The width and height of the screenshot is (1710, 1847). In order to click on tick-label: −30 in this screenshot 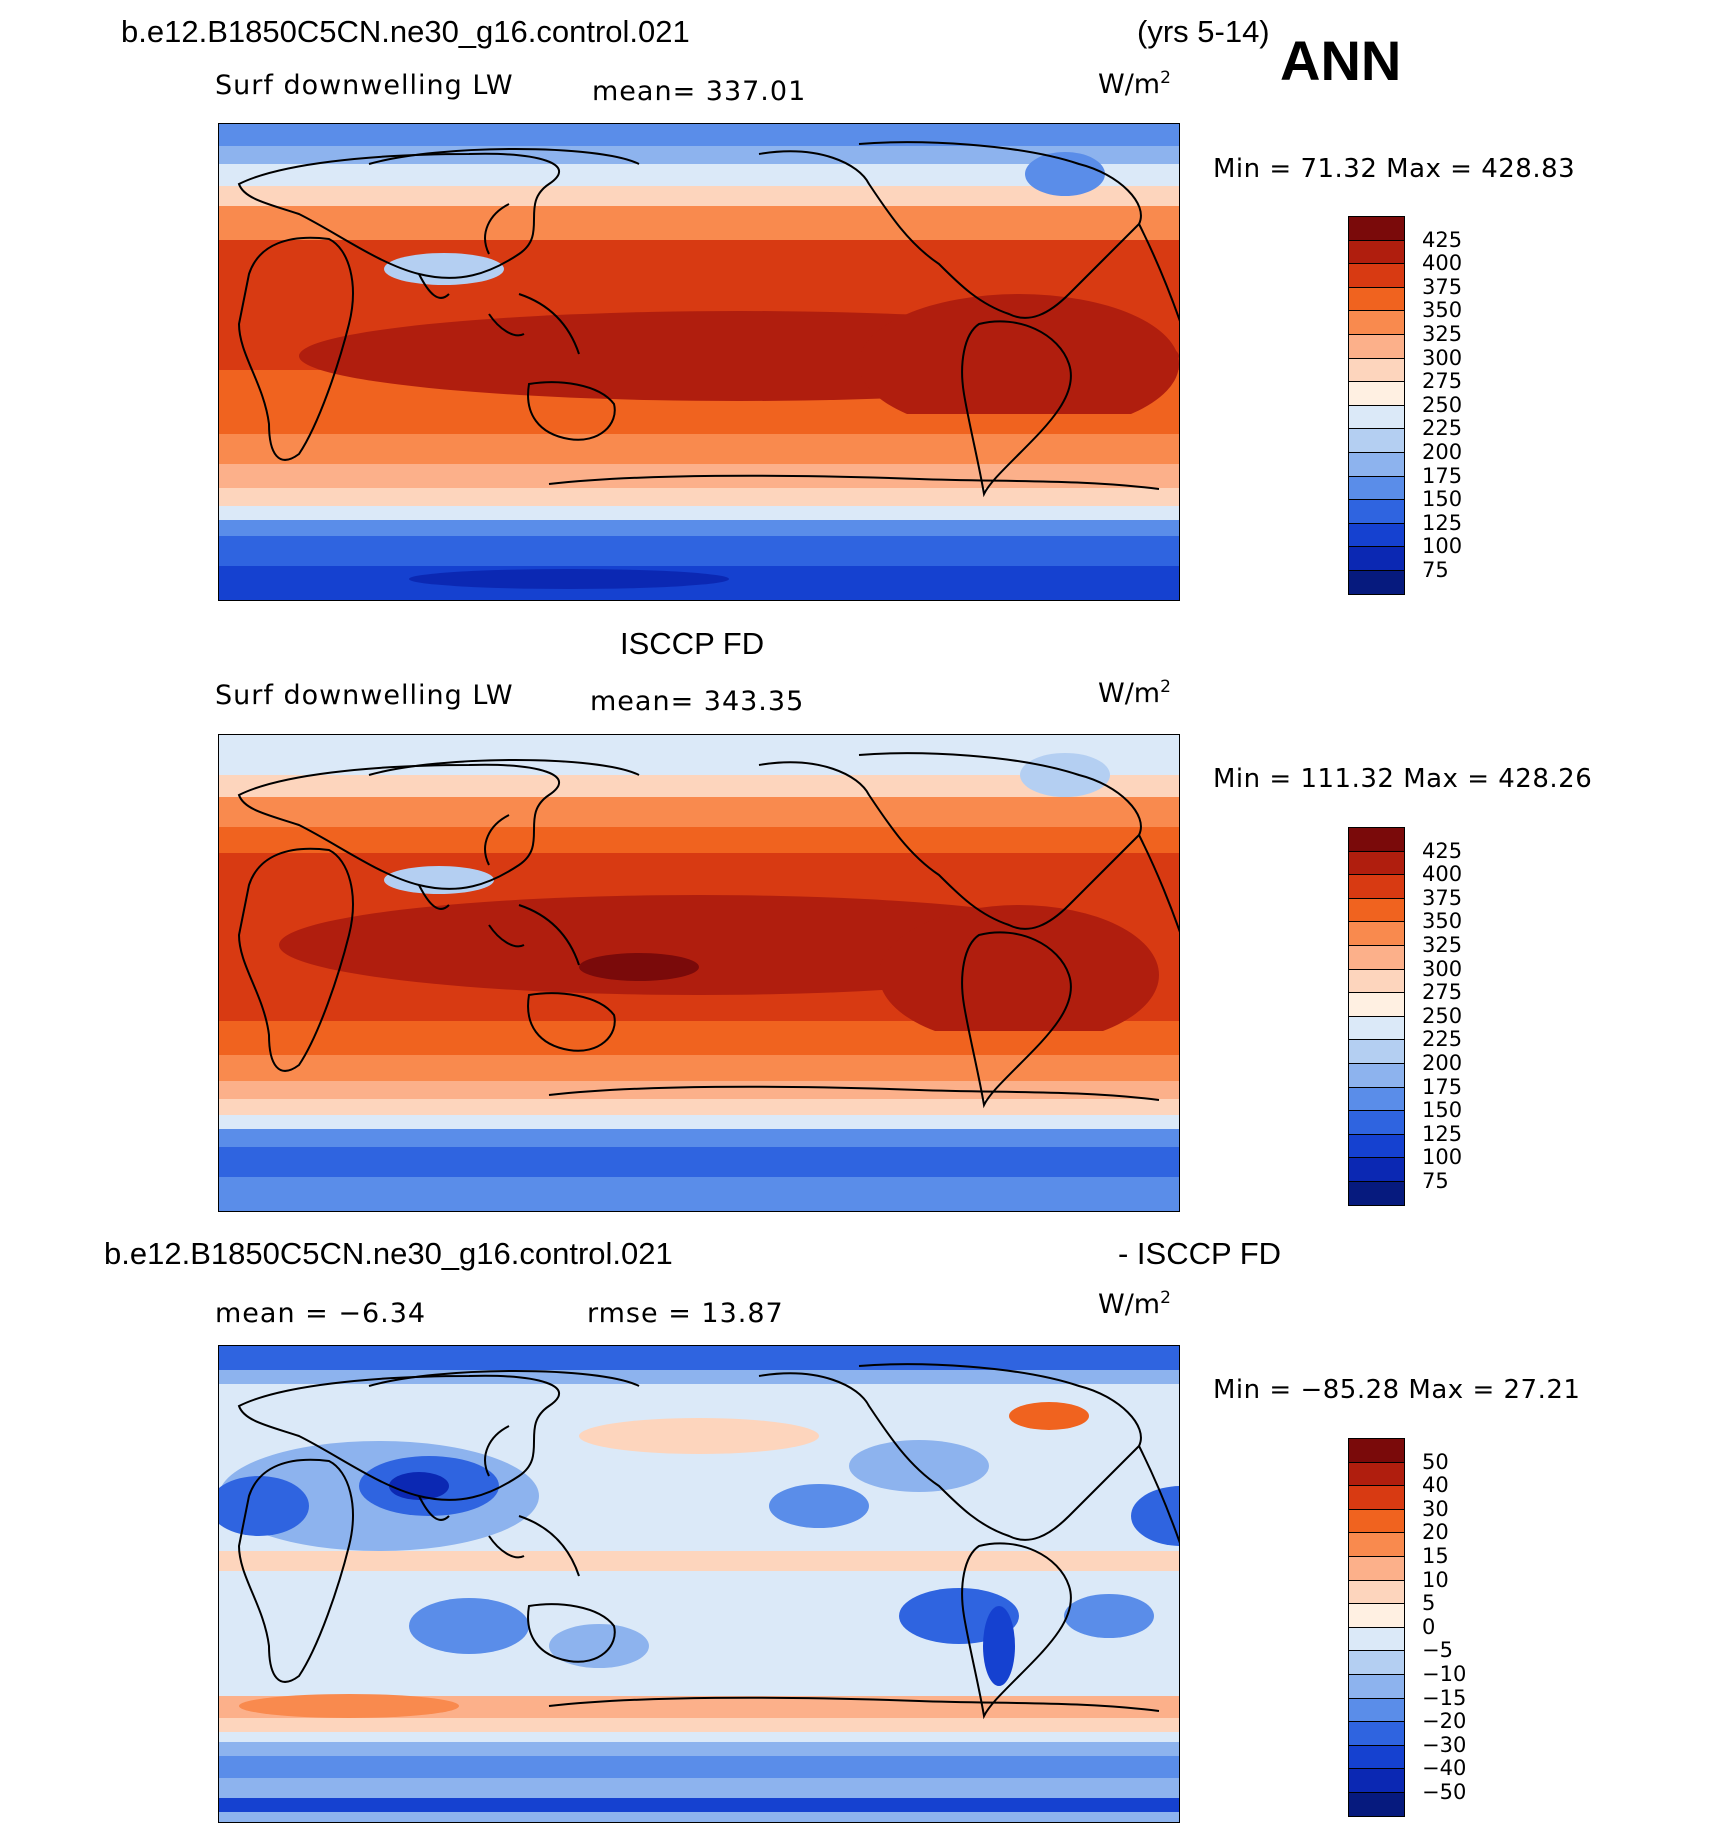, I will do `click(1444, 1744)`.